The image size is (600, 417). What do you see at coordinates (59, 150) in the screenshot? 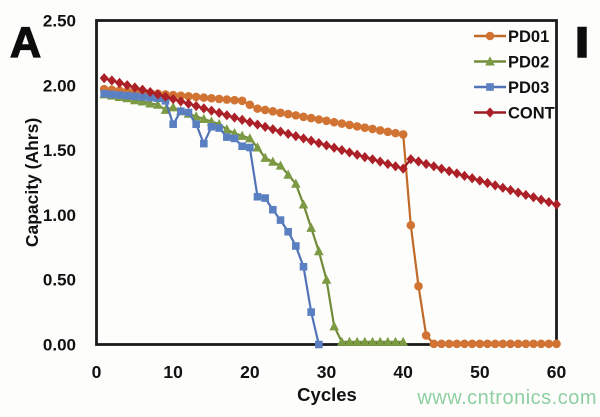
I see `y-tick-label: 1.50` at bounding box center [59, 150].